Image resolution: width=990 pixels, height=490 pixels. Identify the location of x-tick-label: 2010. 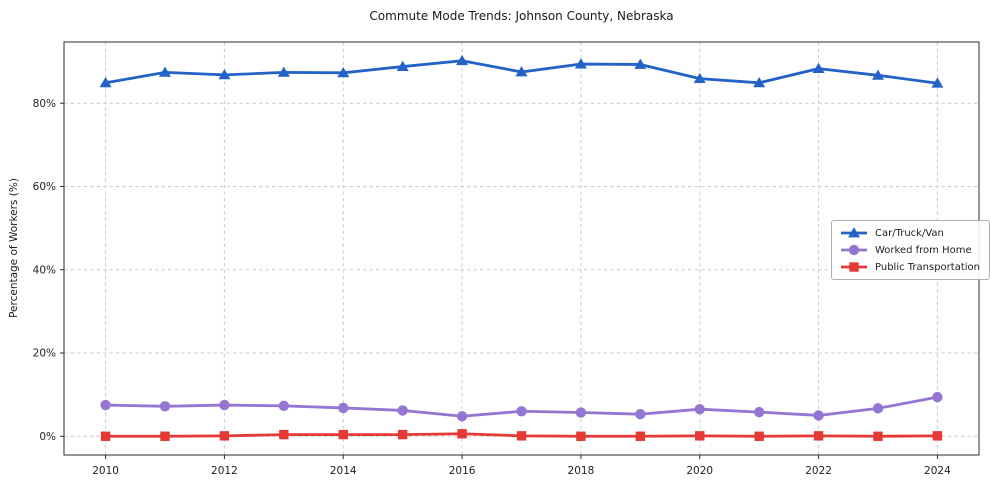
(105, 471).